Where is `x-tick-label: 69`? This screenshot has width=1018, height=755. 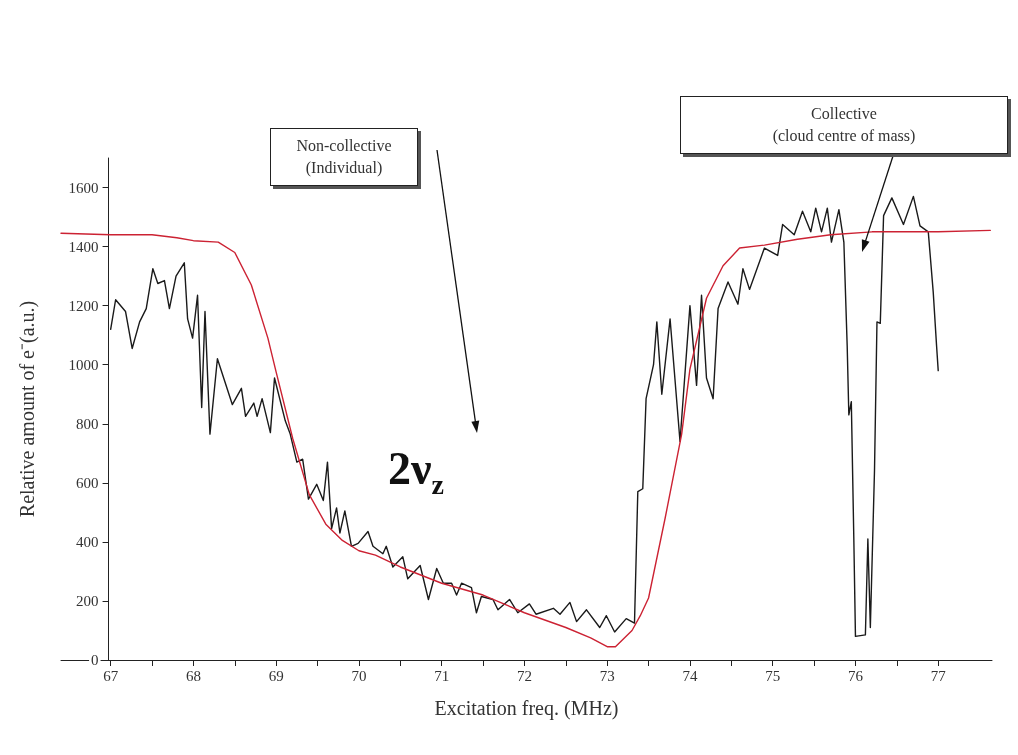 x-tick-label: 69 is located at coordinates (276, 675).